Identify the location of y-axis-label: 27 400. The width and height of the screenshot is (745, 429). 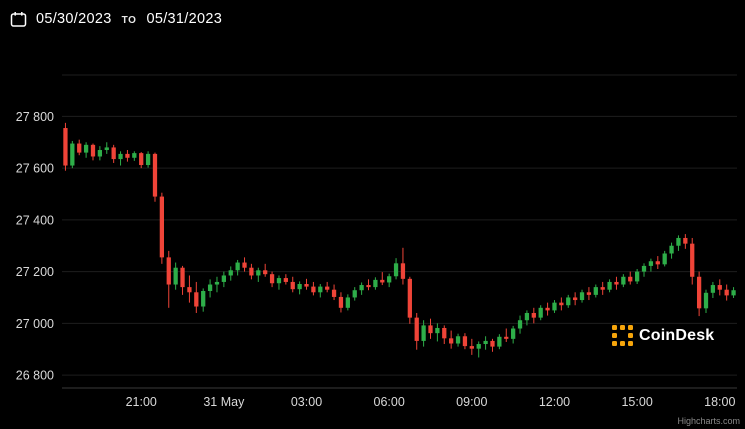
(35, 220).